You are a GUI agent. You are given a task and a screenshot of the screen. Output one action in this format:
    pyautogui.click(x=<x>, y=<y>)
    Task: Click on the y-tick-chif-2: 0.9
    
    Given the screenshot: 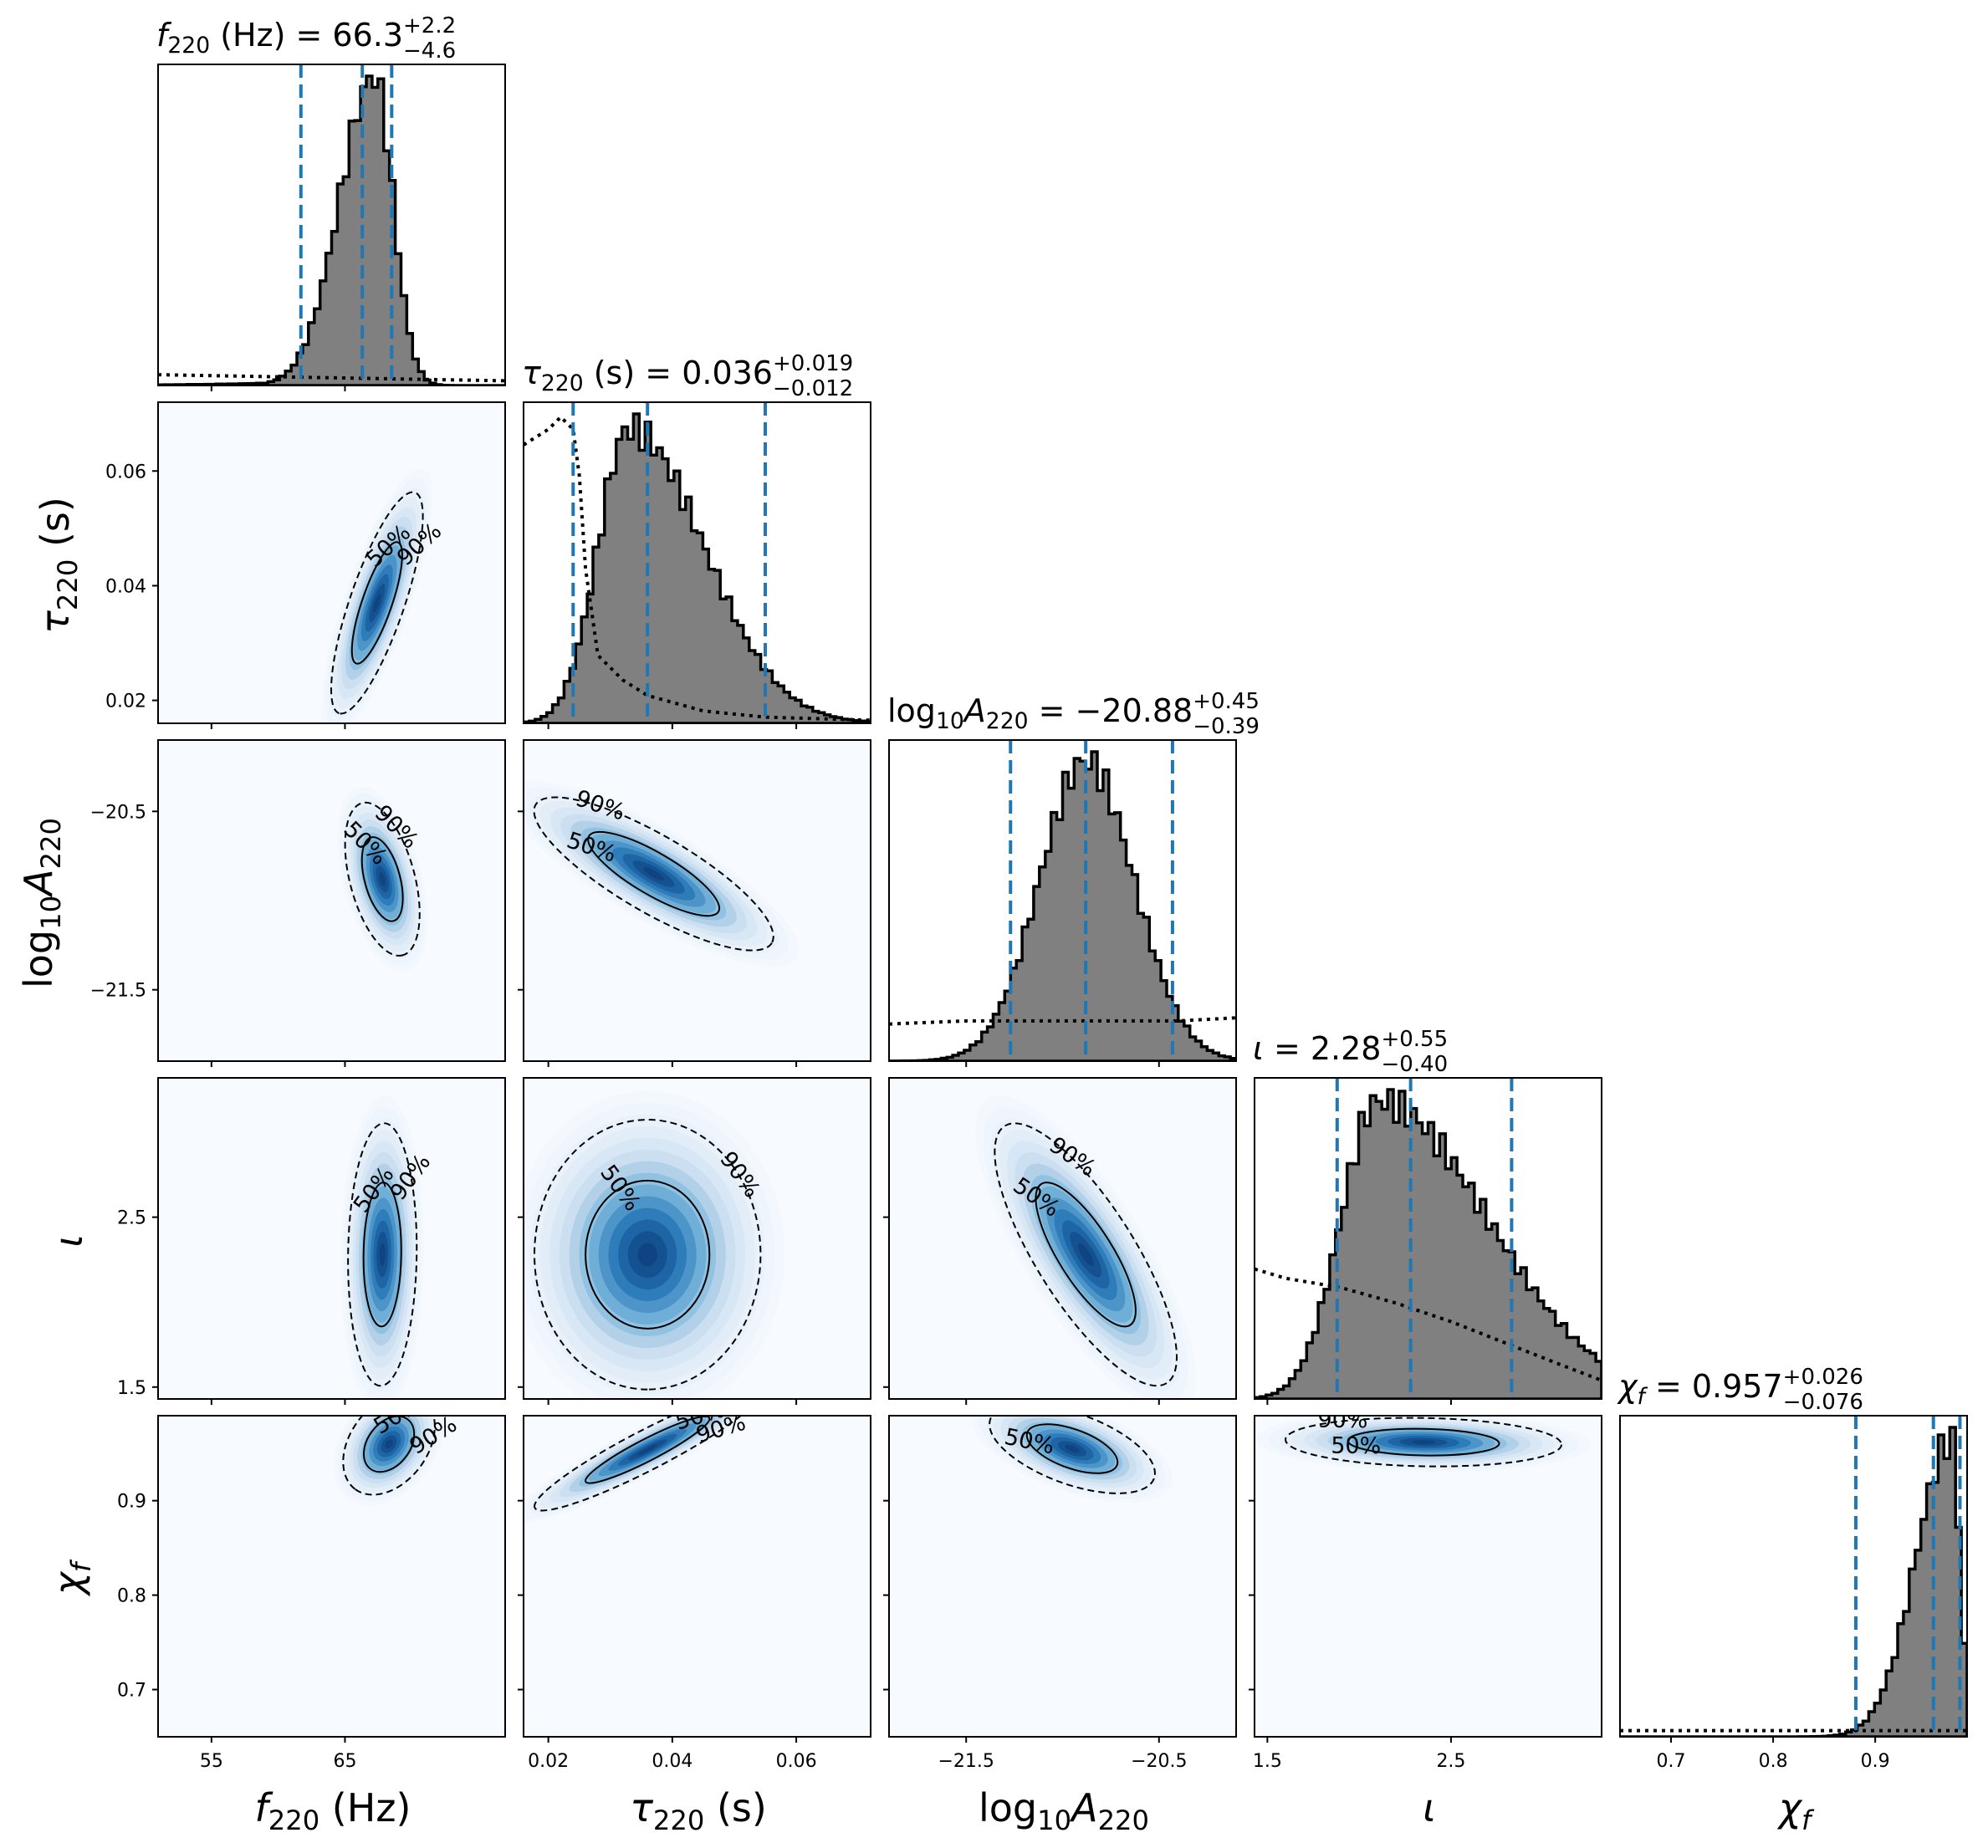 What is the action you would take?
    pyautogui.click(x=131, y=1502)
    